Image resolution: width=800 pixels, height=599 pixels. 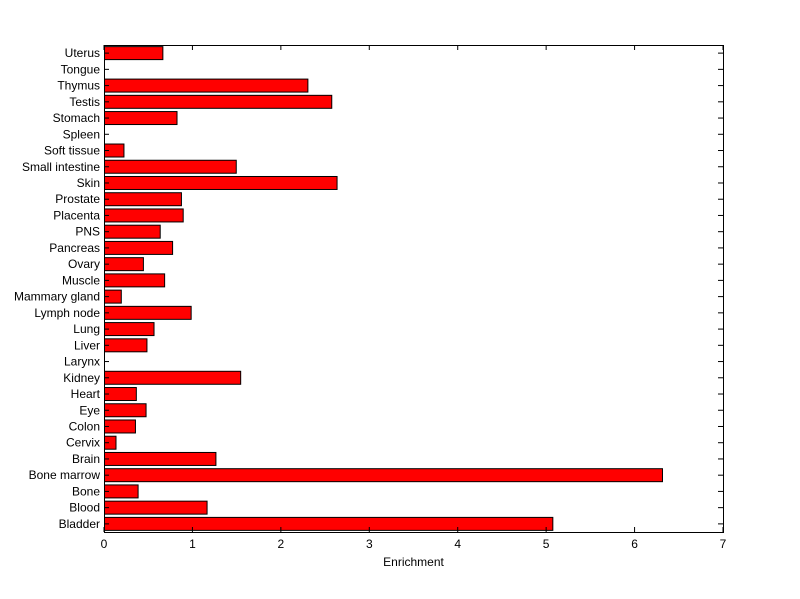 What do you see at coordinates (82, 53) in the screenshot?
I see `y-tick-label: Uterus` at bounding box center [82, 53].